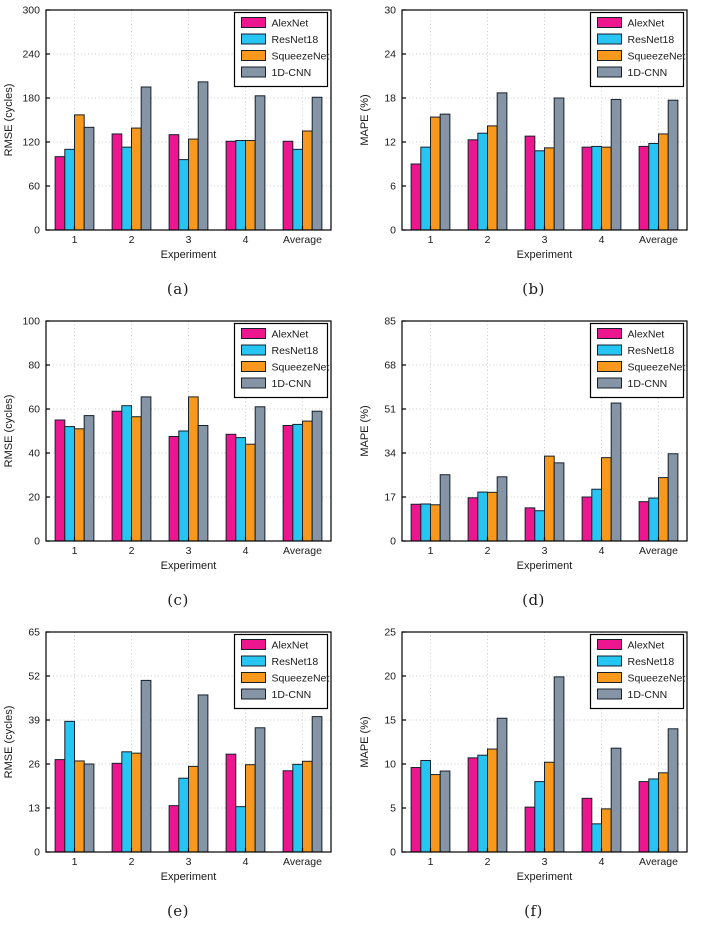 The image size is (711, 934). I want to click on x-tick-label: 1, so click(431, 240).